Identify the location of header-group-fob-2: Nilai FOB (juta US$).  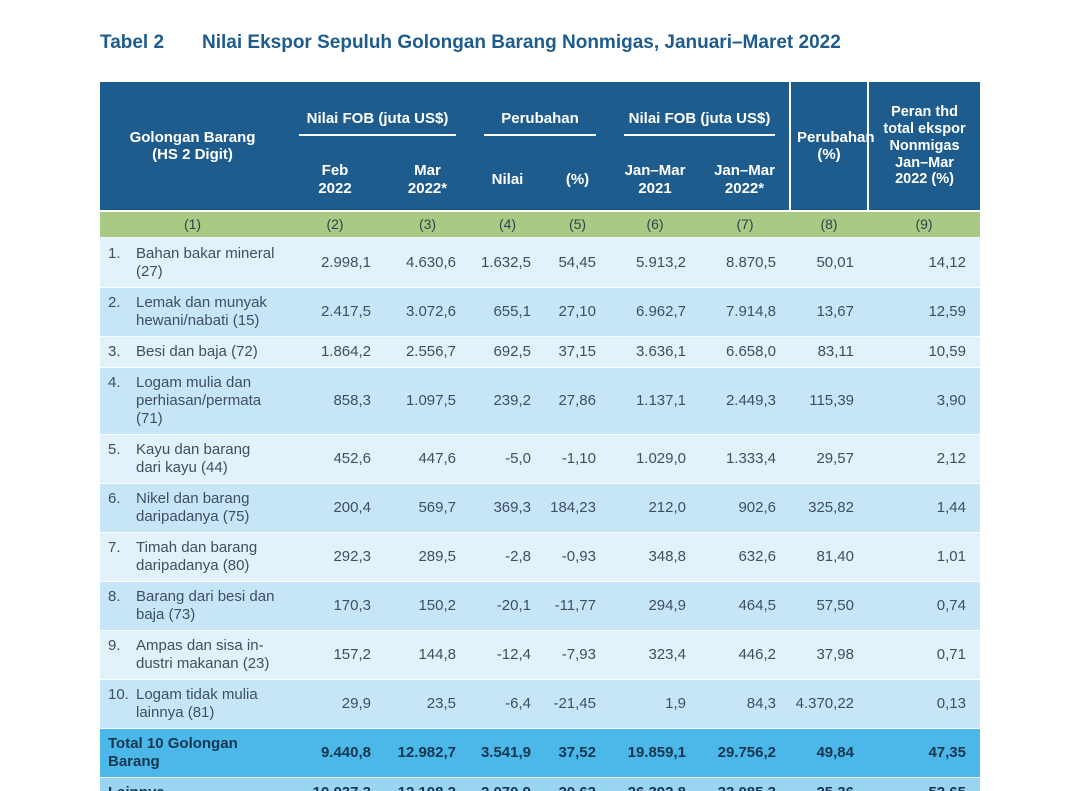
(700, 118).